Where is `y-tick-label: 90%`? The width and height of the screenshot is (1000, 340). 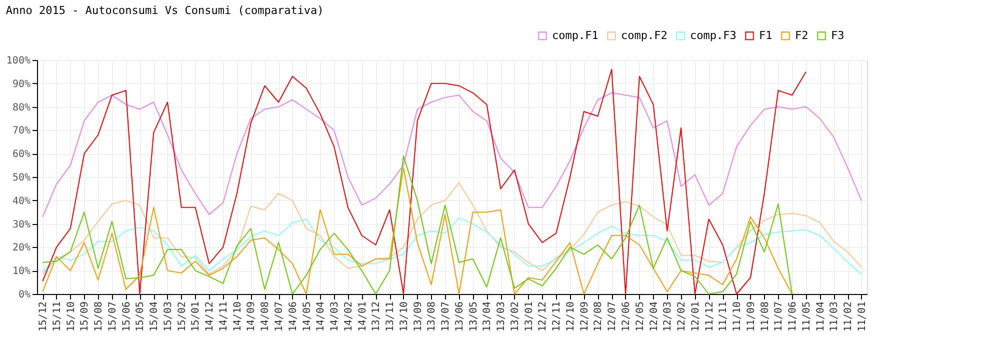
y-tick-label: 90% is located at coordinates (21, 84).